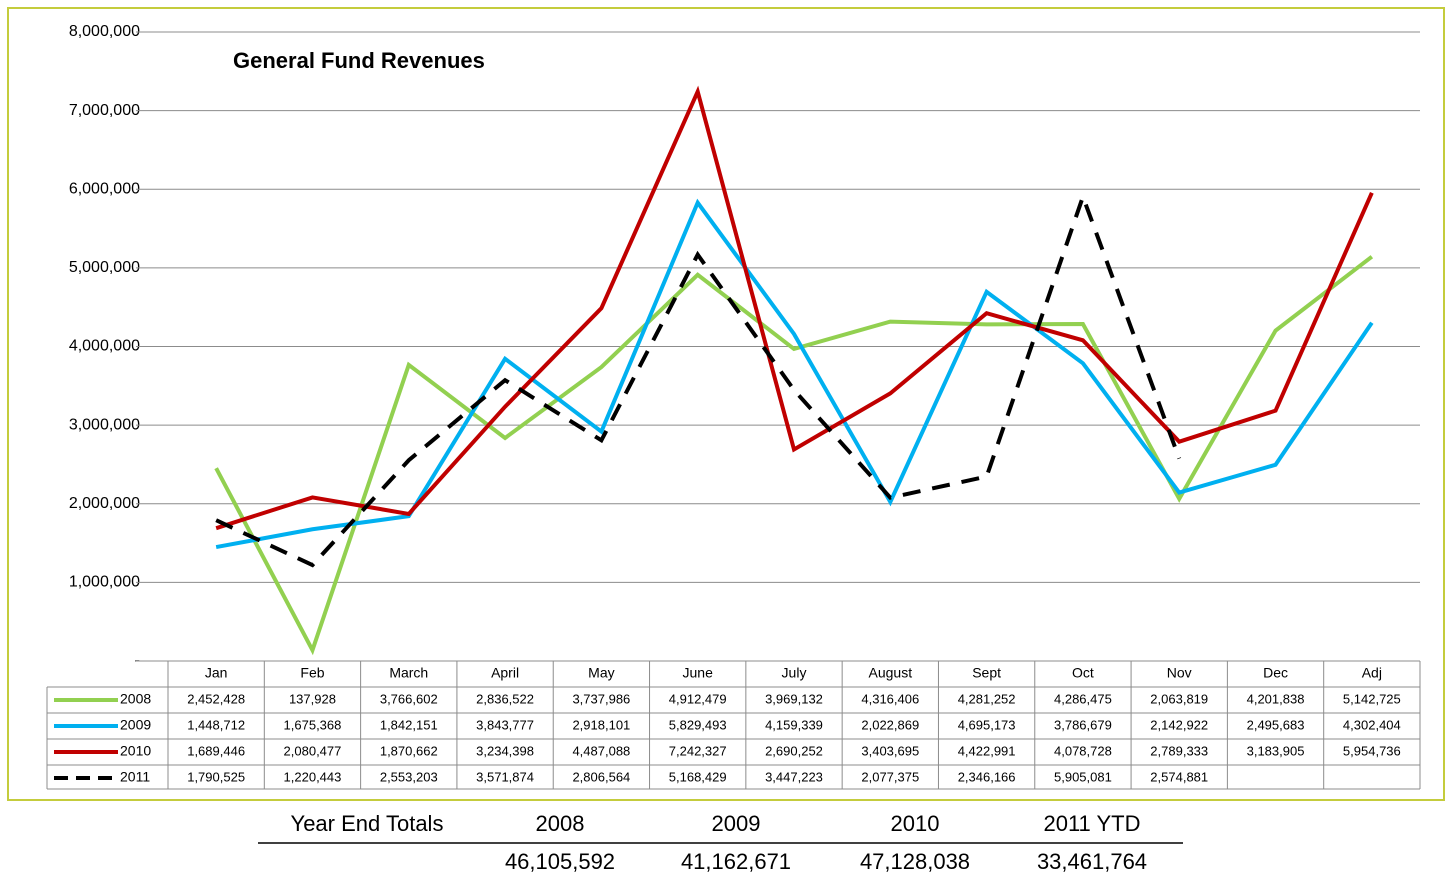  I want to click on legend-label: 2011, so click(135, 777).